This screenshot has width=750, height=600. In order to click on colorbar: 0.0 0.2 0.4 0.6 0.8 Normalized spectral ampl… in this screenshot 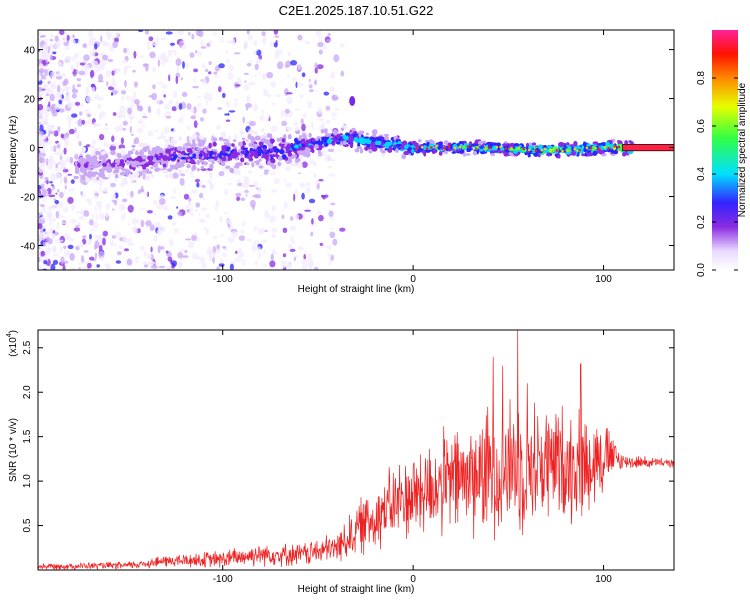, I will do `click(722, 153)`.